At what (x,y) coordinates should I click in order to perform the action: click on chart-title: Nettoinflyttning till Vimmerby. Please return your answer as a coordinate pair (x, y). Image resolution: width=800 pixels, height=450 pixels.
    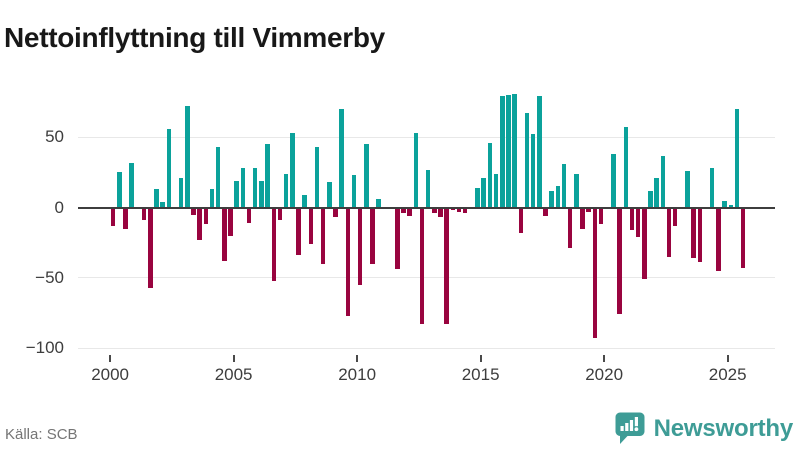
    Looking at the image, I should click on (194, 37).